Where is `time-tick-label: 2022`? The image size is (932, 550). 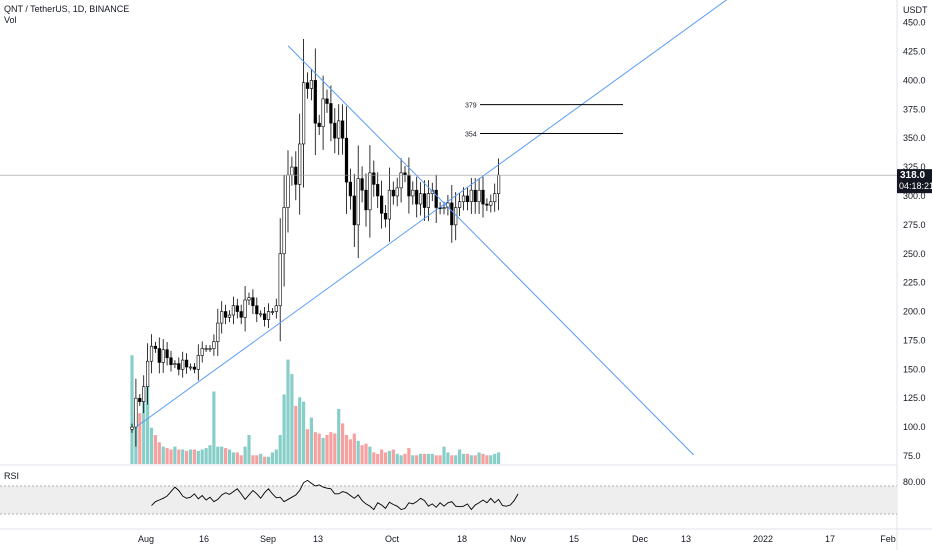 time-tick-label: 2022 is located at coordinates (763, 539).